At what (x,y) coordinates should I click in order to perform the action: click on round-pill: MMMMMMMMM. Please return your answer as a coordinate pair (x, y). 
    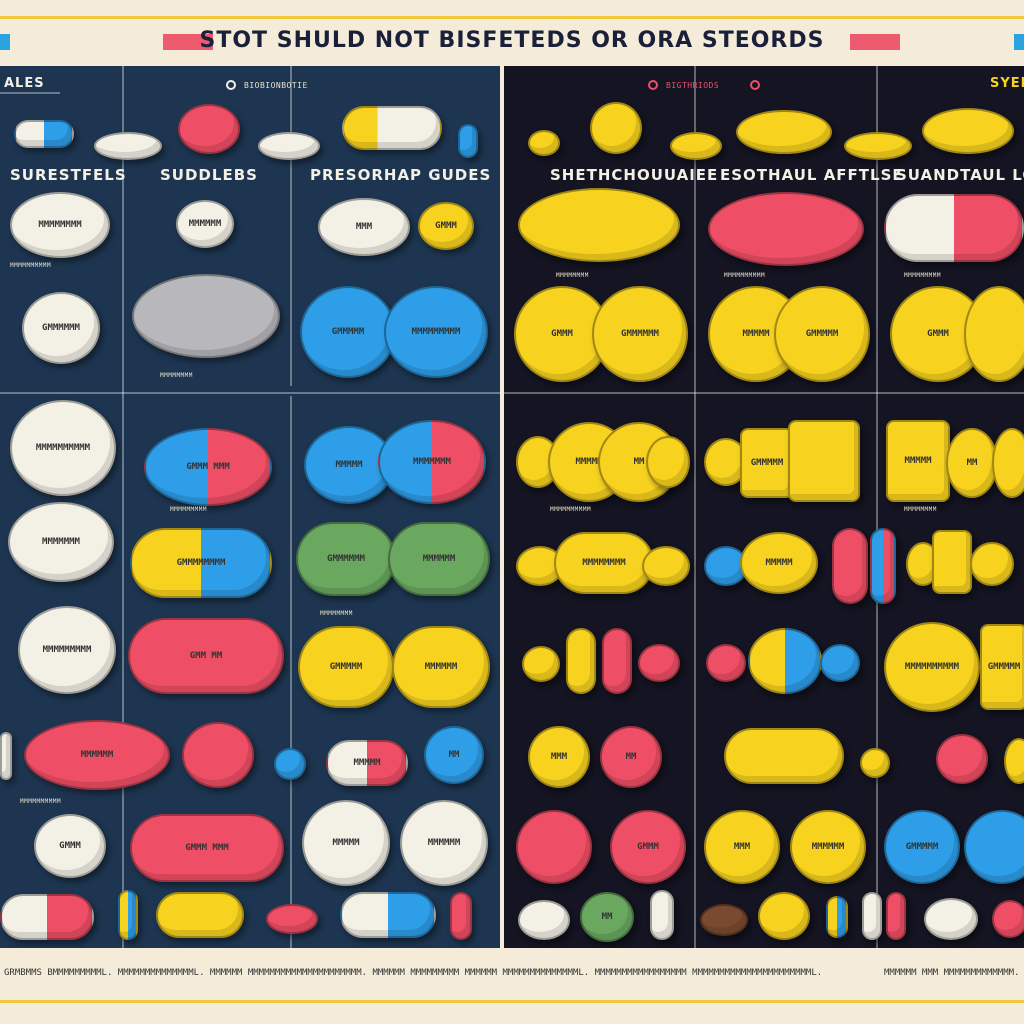
    Looking at the image, I should click on (67, 650).